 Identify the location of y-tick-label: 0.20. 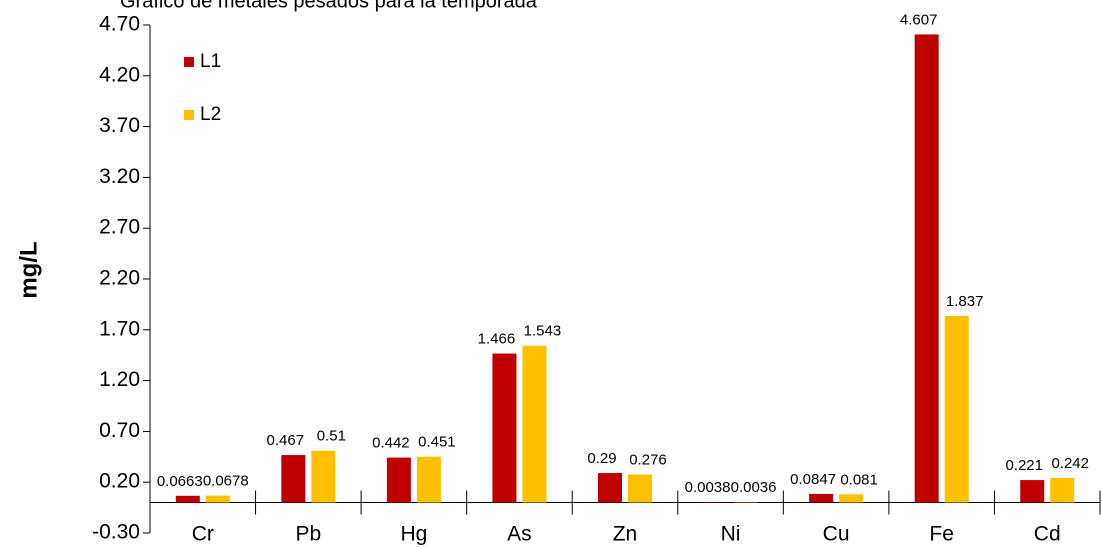
(119, 481).